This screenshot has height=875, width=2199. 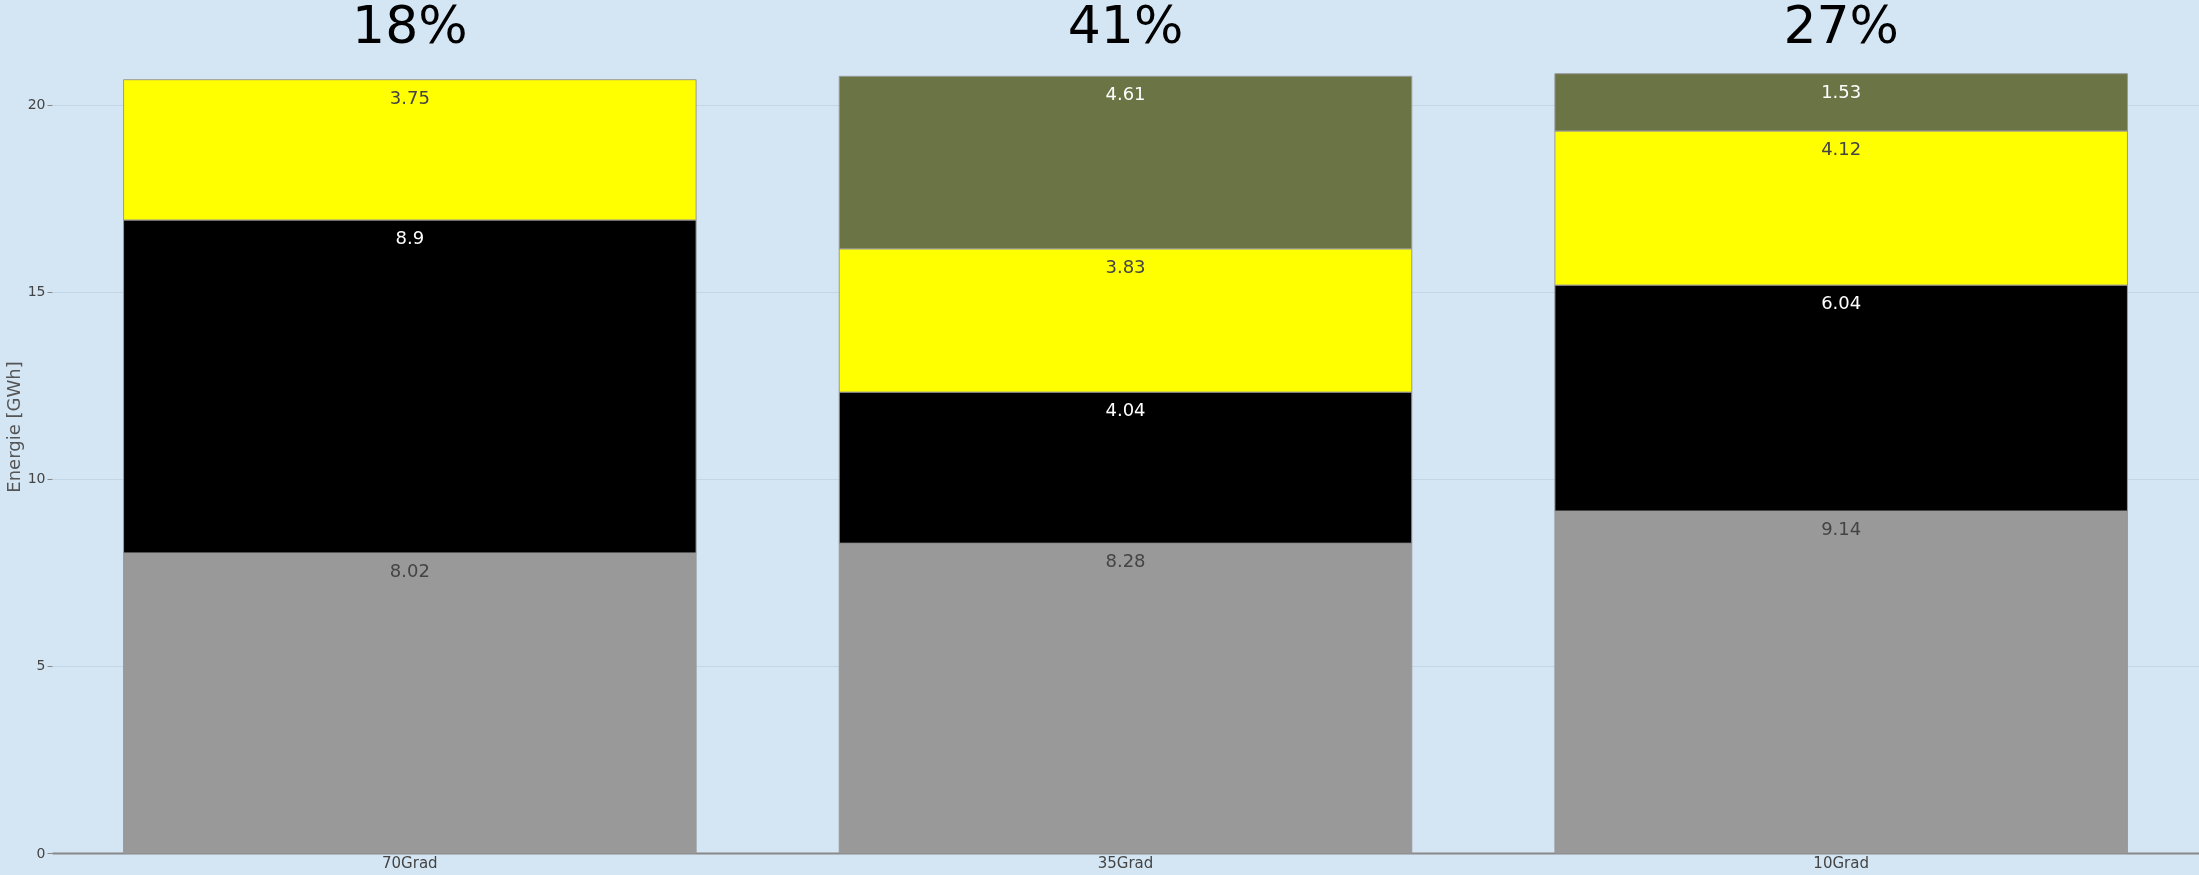 I want to click on y-axis-title: Energie [GWh], so click(x=13, y=427).